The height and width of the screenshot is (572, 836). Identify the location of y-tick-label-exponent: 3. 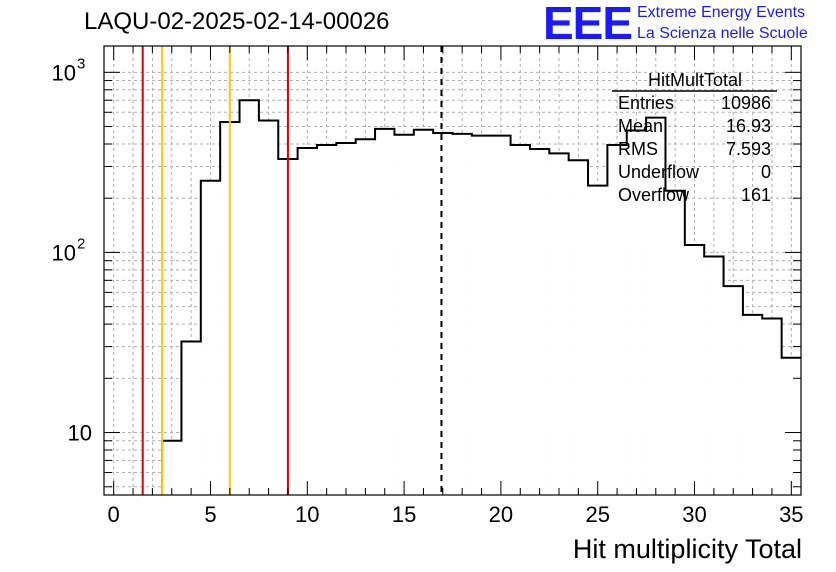
(81, 63).